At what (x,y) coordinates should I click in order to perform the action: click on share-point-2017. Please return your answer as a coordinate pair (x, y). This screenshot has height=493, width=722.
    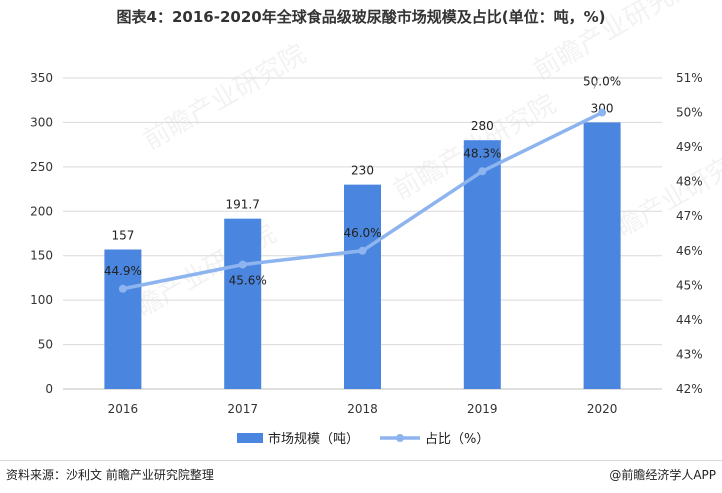
    Looking at the image, I should click on (242, 264).